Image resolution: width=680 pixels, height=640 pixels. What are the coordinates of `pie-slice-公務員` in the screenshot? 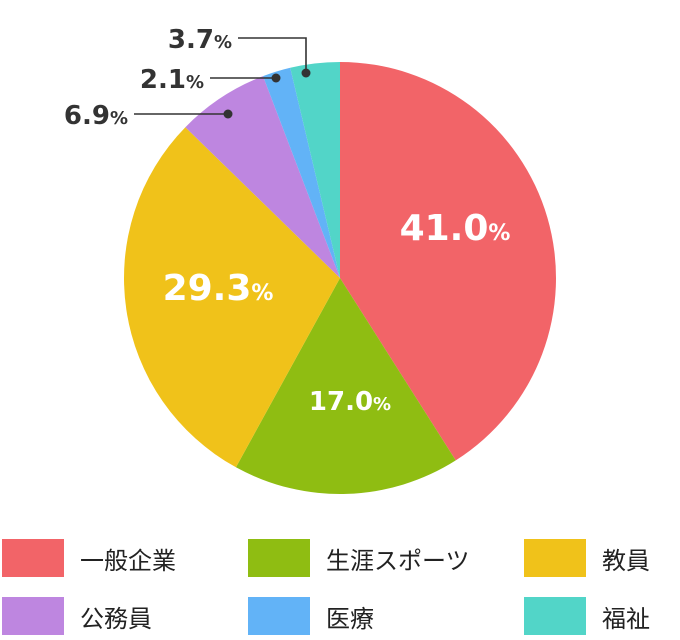 It's located at (262, 177).